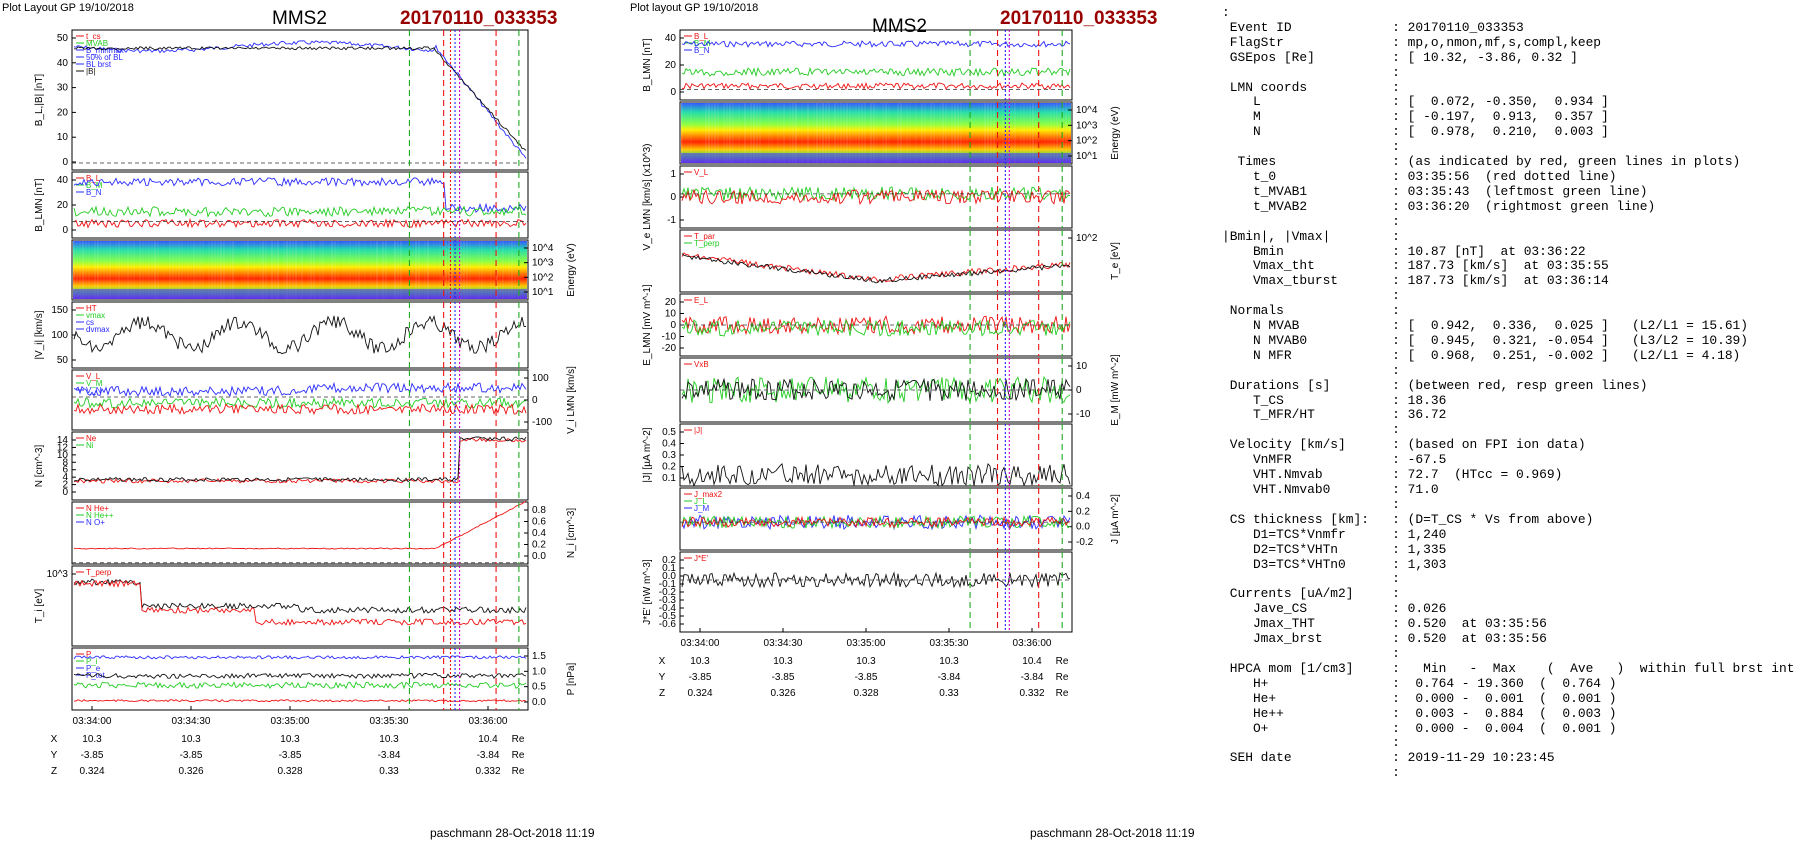 The image size is (1804, 841). I want to click on info-line: D1=TCS*Vnmfr : 1,240, so click(1334, 534).